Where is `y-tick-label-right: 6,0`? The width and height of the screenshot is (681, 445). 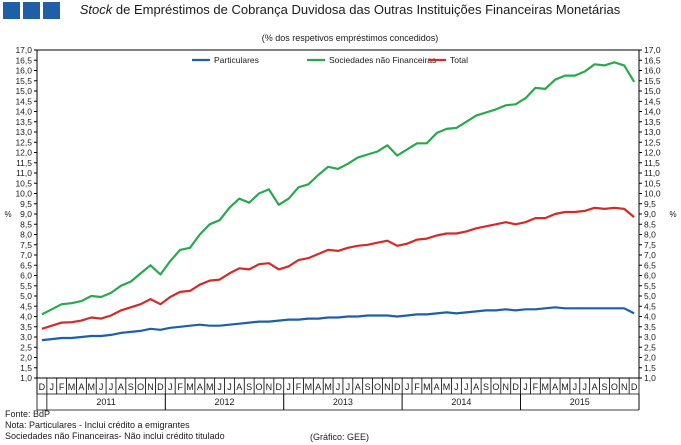 y-tick-label-right: 6,0 is located at coordinates (650, 276).